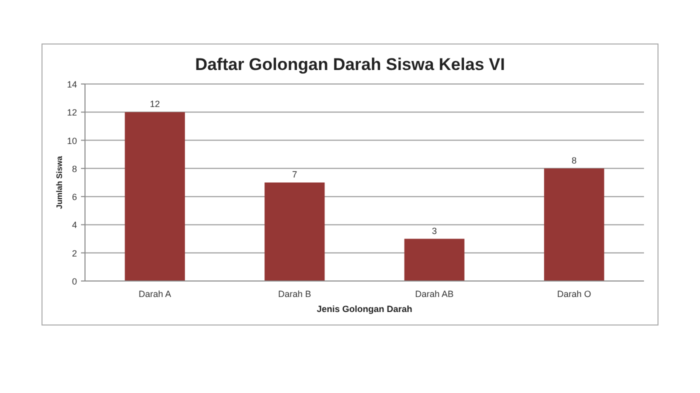  I want to click on x-tick-label: Darah AB, so click(434, 294).